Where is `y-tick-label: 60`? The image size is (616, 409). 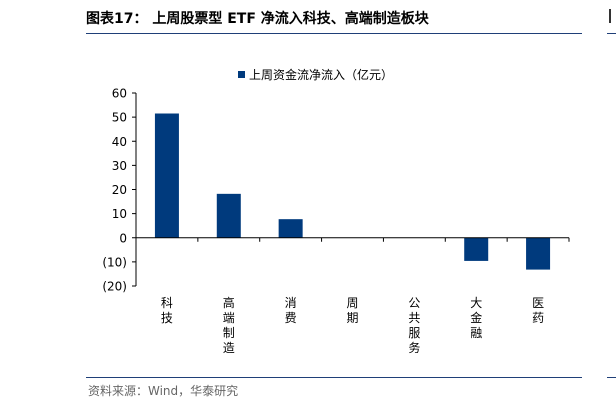 y-tick-label: 60 is located at coordinates (119, 94).